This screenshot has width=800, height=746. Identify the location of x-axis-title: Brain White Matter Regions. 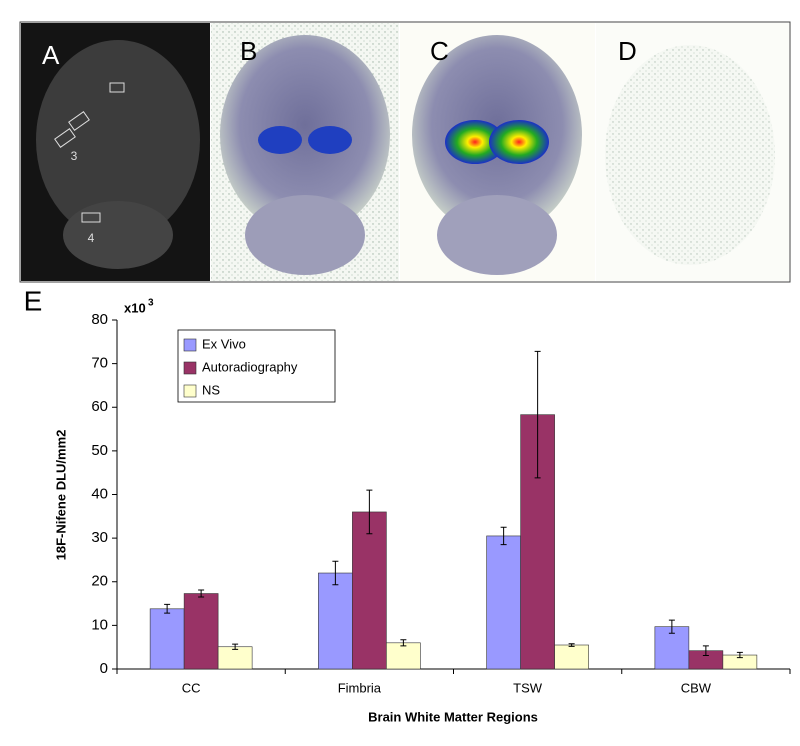
(453, 716).